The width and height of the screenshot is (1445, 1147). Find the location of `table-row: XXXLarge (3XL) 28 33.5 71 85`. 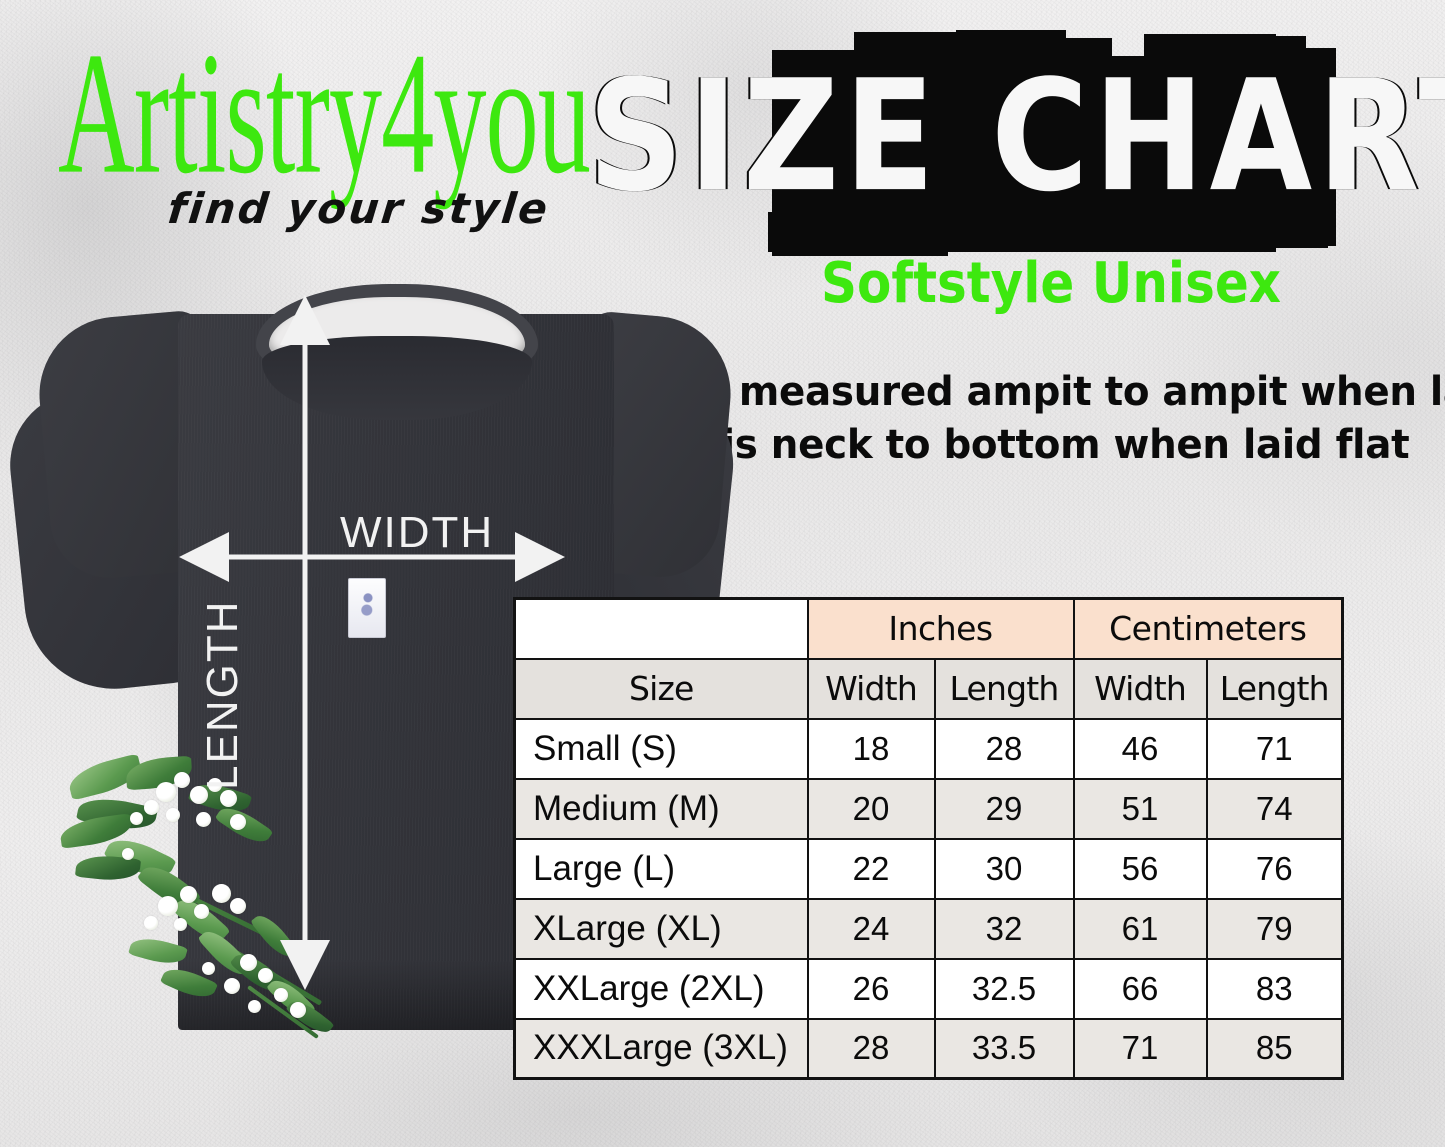

table-row: XXXLarge (3XL) 28 33.5 71 85 is located at coordinates (928, 1048).